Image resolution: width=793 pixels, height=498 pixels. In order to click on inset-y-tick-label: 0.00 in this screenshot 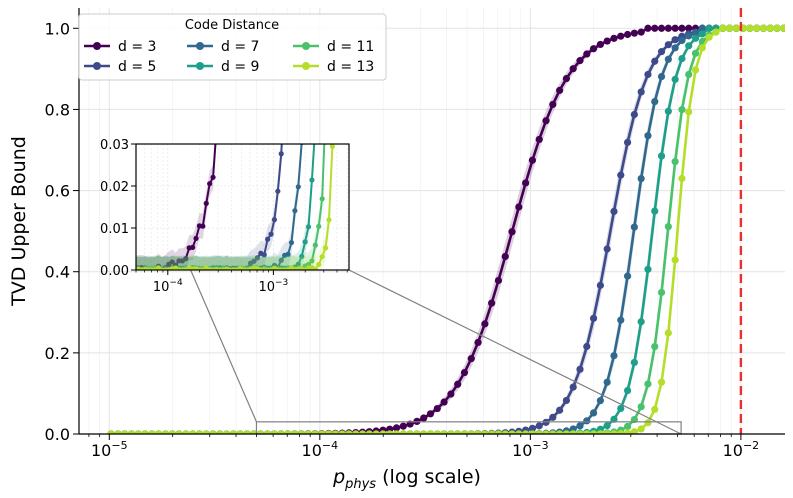, I will do `click(114, 271)`.